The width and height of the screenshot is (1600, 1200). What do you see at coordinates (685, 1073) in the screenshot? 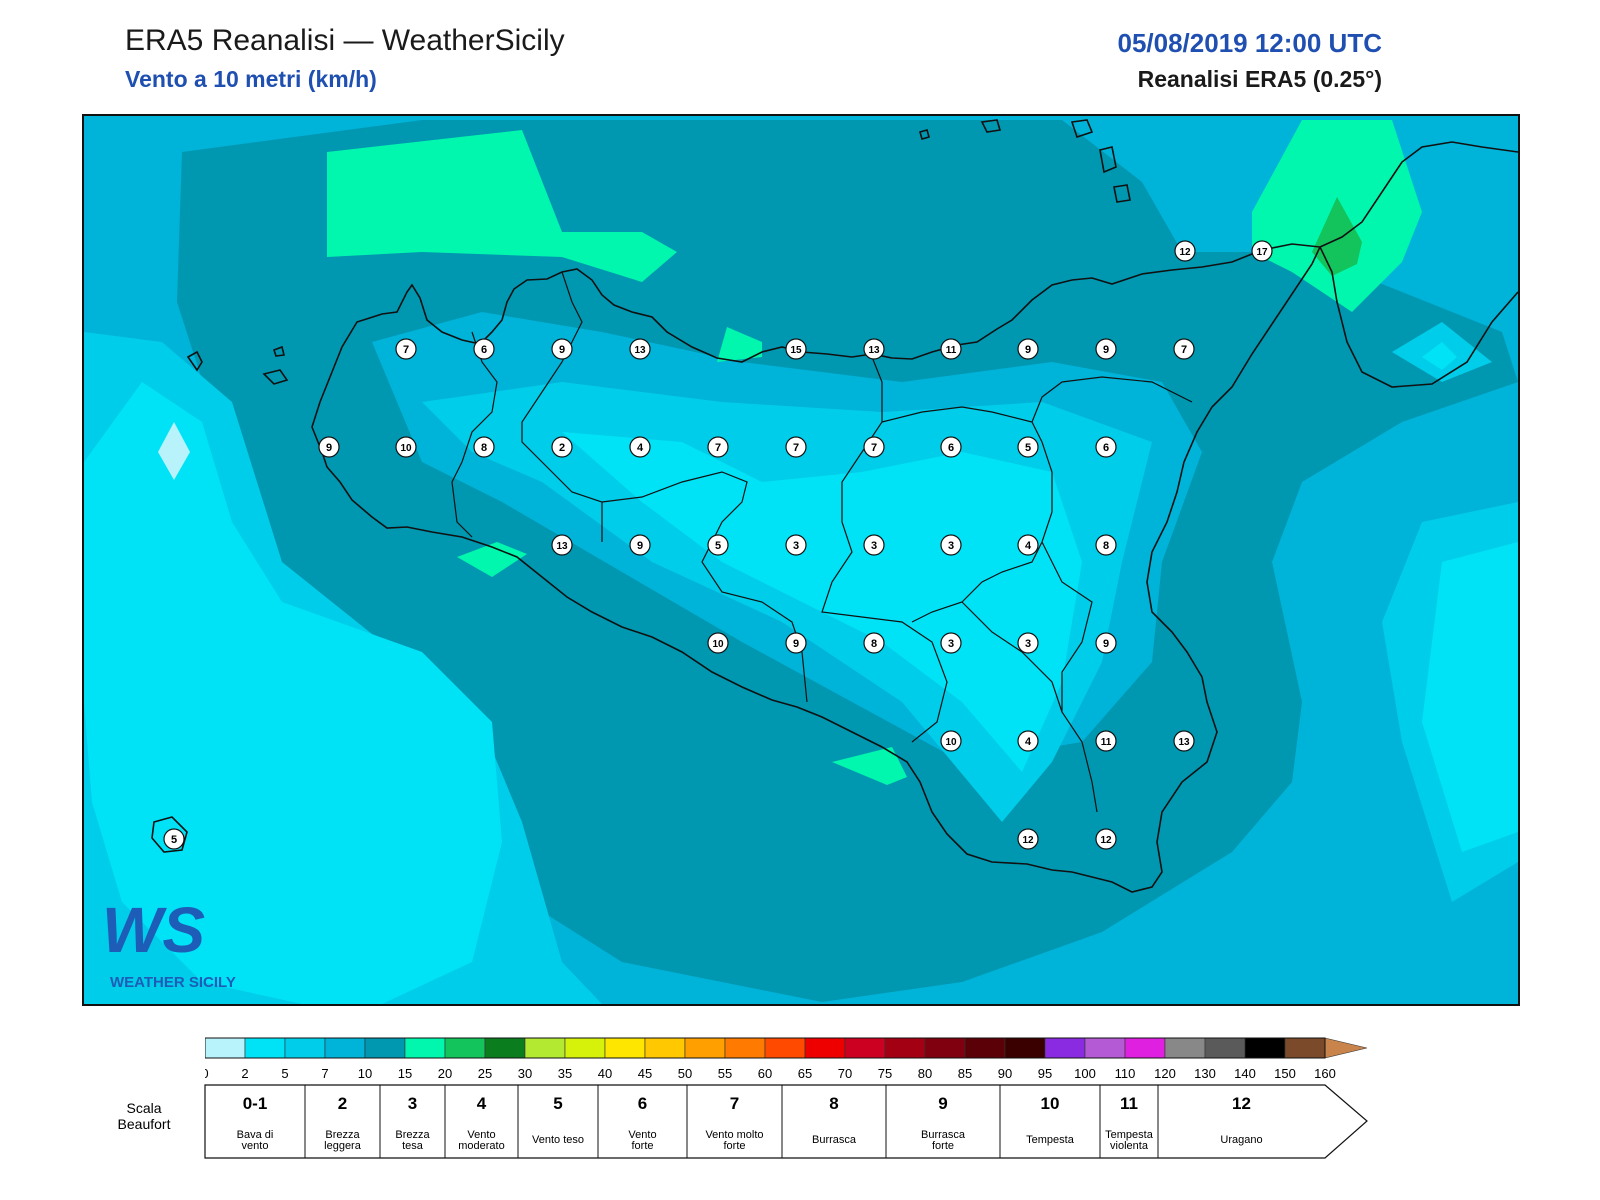
I see `colorbar-tick-label: 50` at bounding box center [685, 1073].